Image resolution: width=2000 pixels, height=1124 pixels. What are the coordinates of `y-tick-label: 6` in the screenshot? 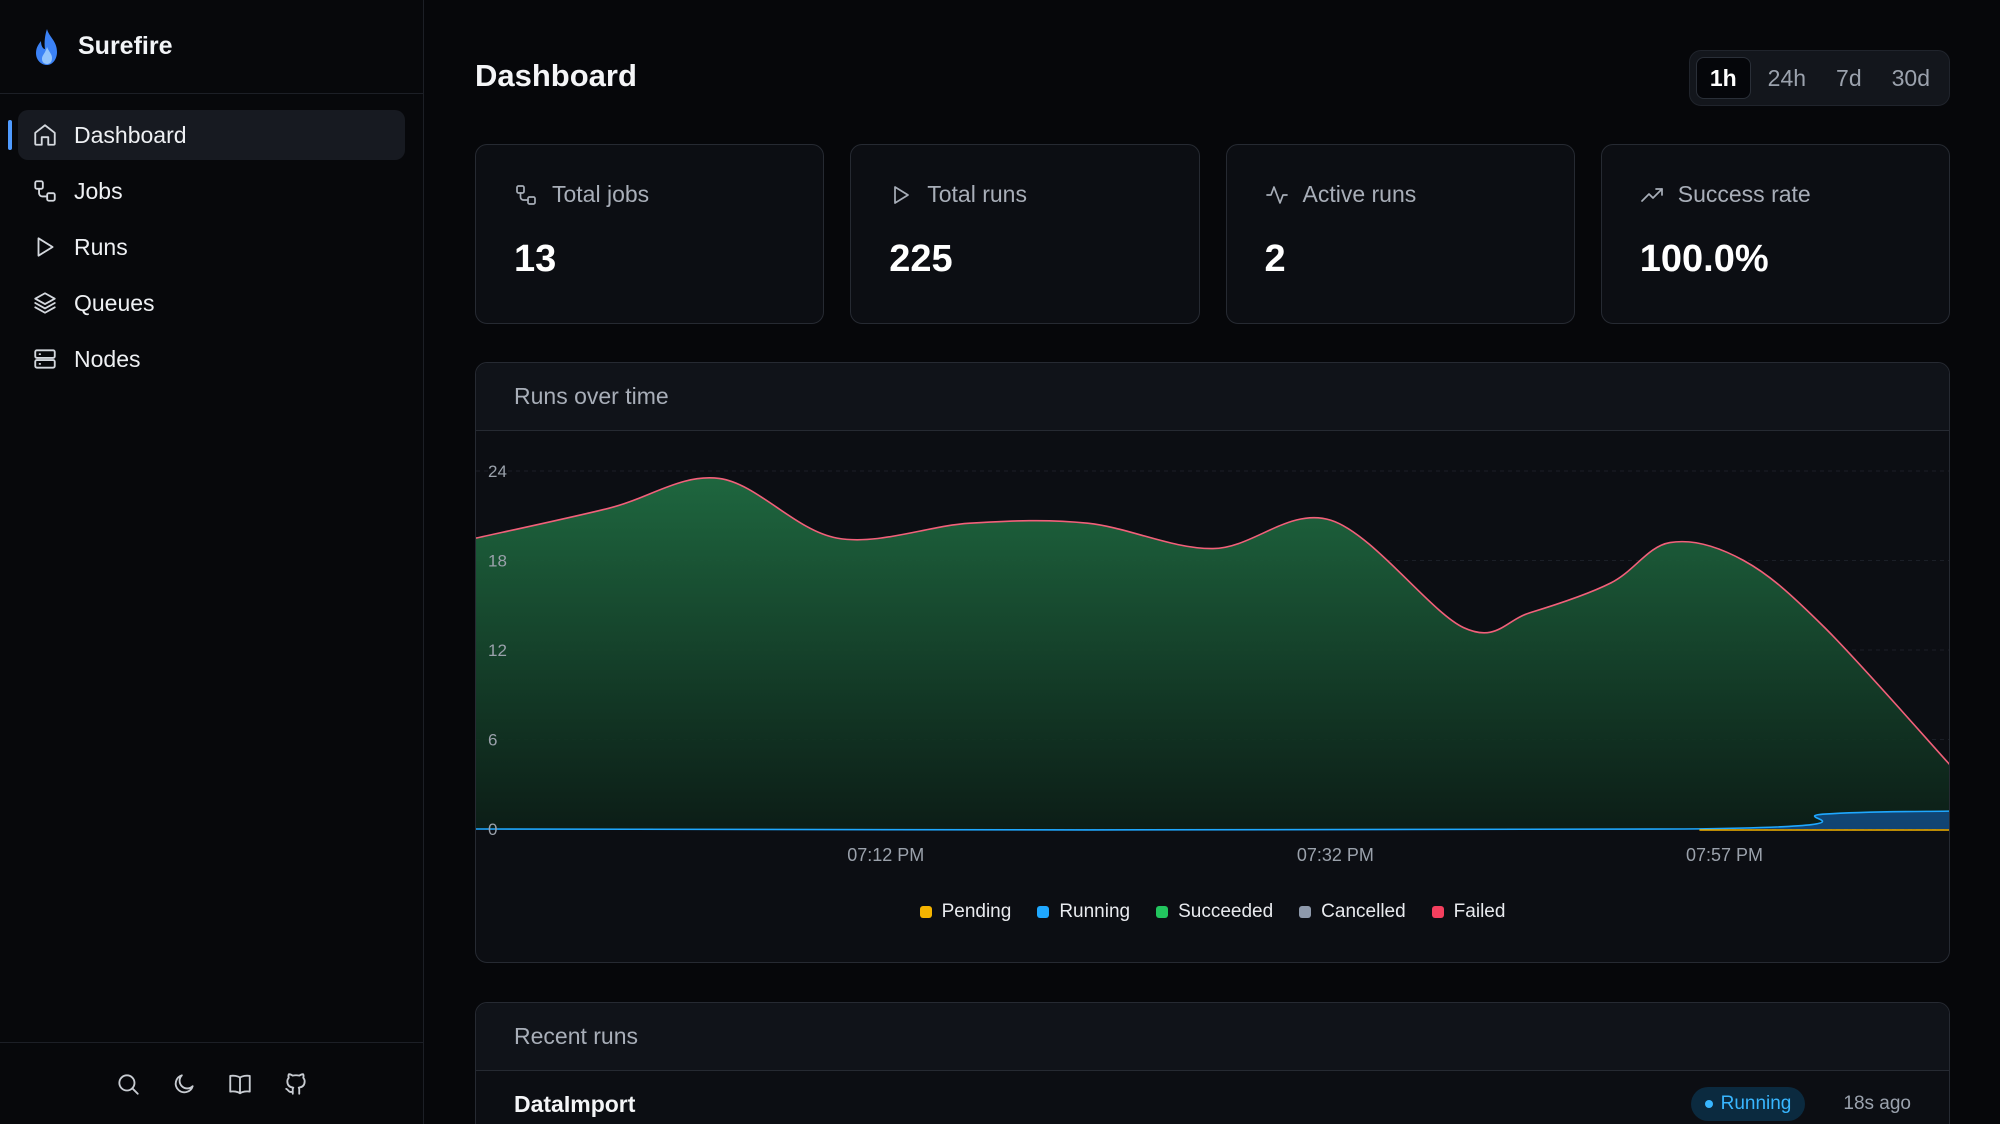 It's located at (492, 740).